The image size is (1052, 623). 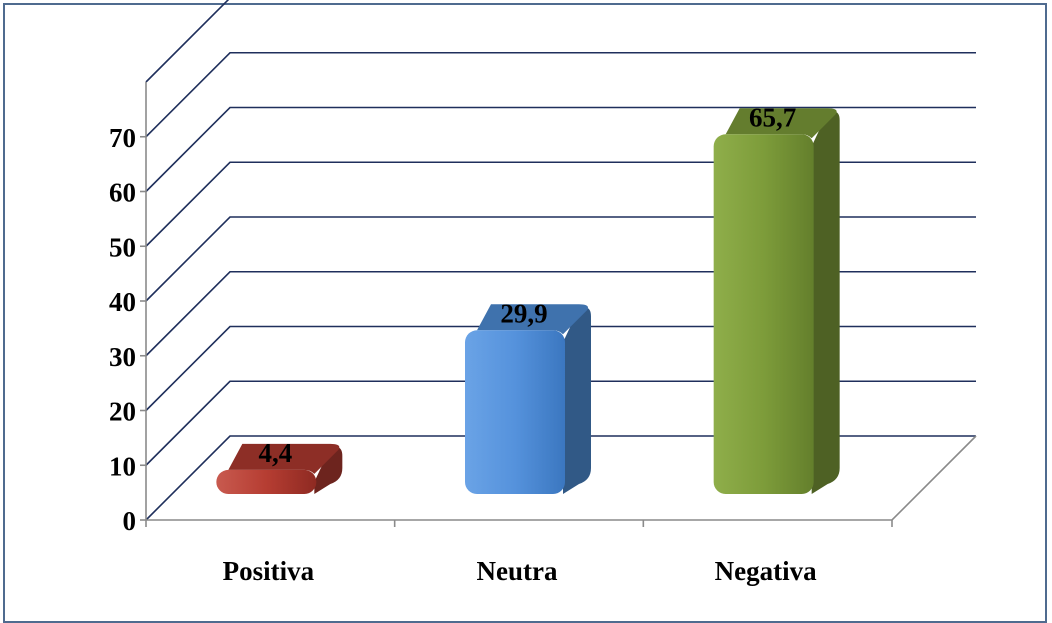 What do you see at coordinates (275, 453) in the screenshot?
I see `data-label: 4,4` at bounding box center [275, 453].